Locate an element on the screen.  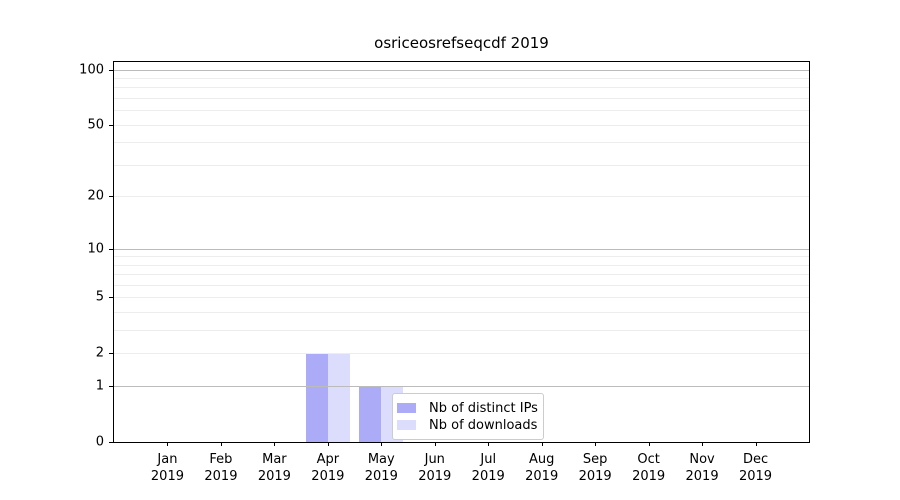
x-tick-month: Aug is located at coordinates (541, 459).